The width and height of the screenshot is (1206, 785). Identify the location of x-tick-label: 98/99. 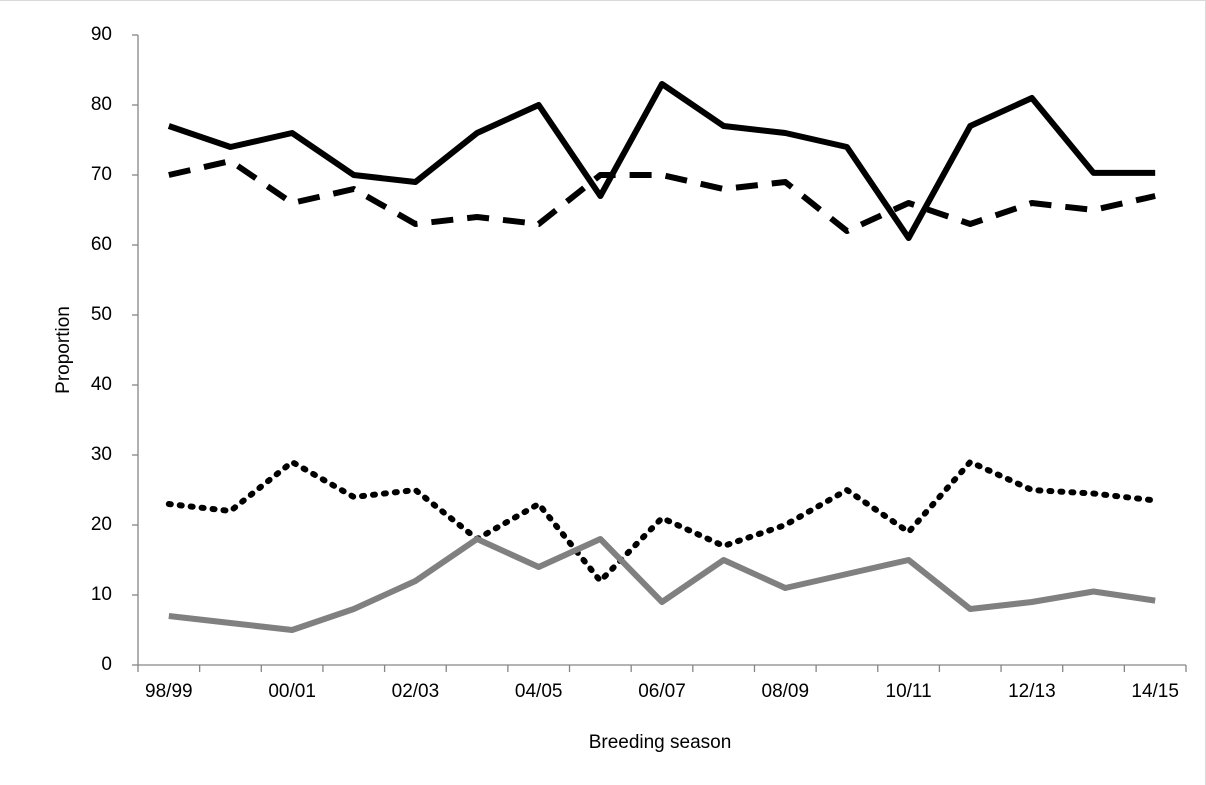
(169, 691).